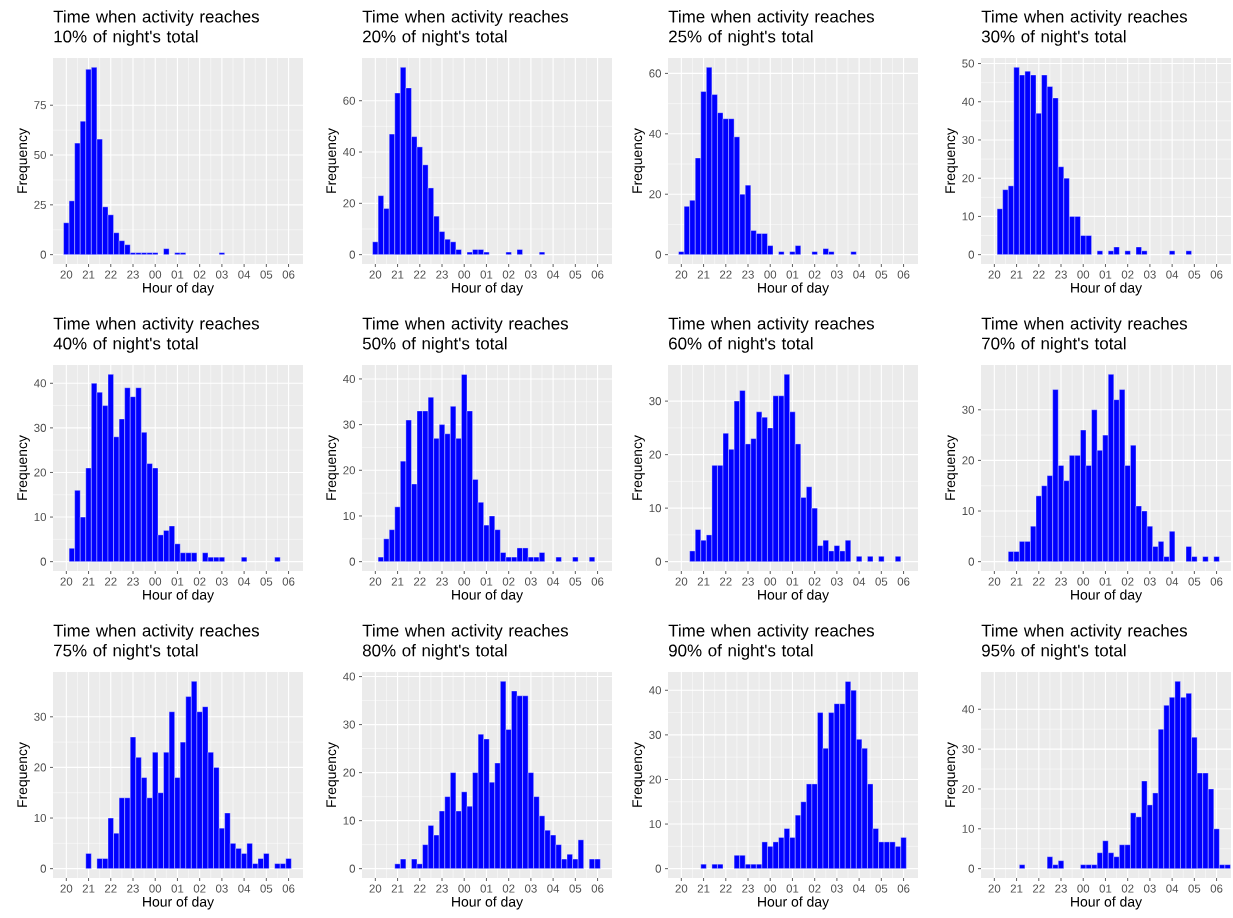 The image size is (1233, 918). What do you see at coordinates (771, 335) in the screenshot?
I see `chart-title: Time when activity reaches 60% of night's total` at bounding box center [771, 335].